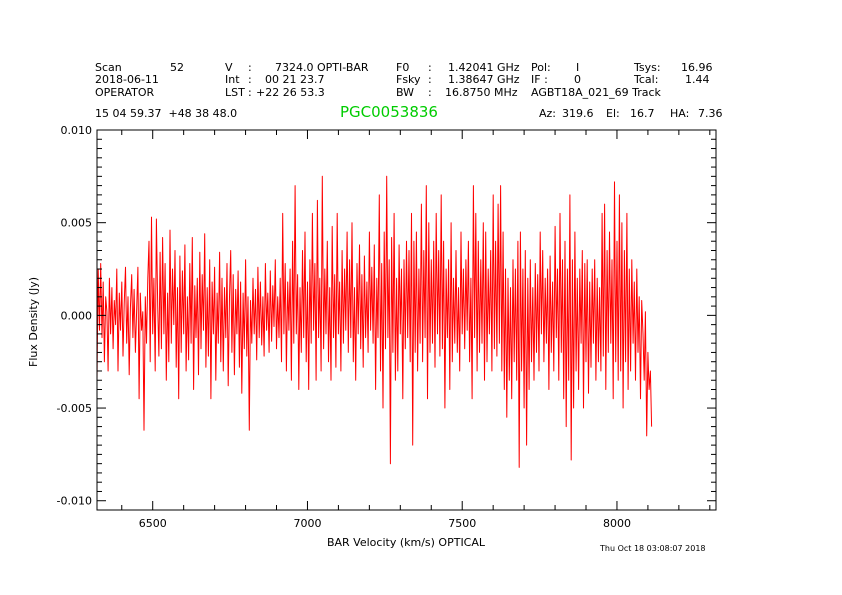 This screenshot has width=842, height=595. Describe the element at coordinates (77, 223) in the screenshot. I see `y-tick-label: 0.005` at that location.